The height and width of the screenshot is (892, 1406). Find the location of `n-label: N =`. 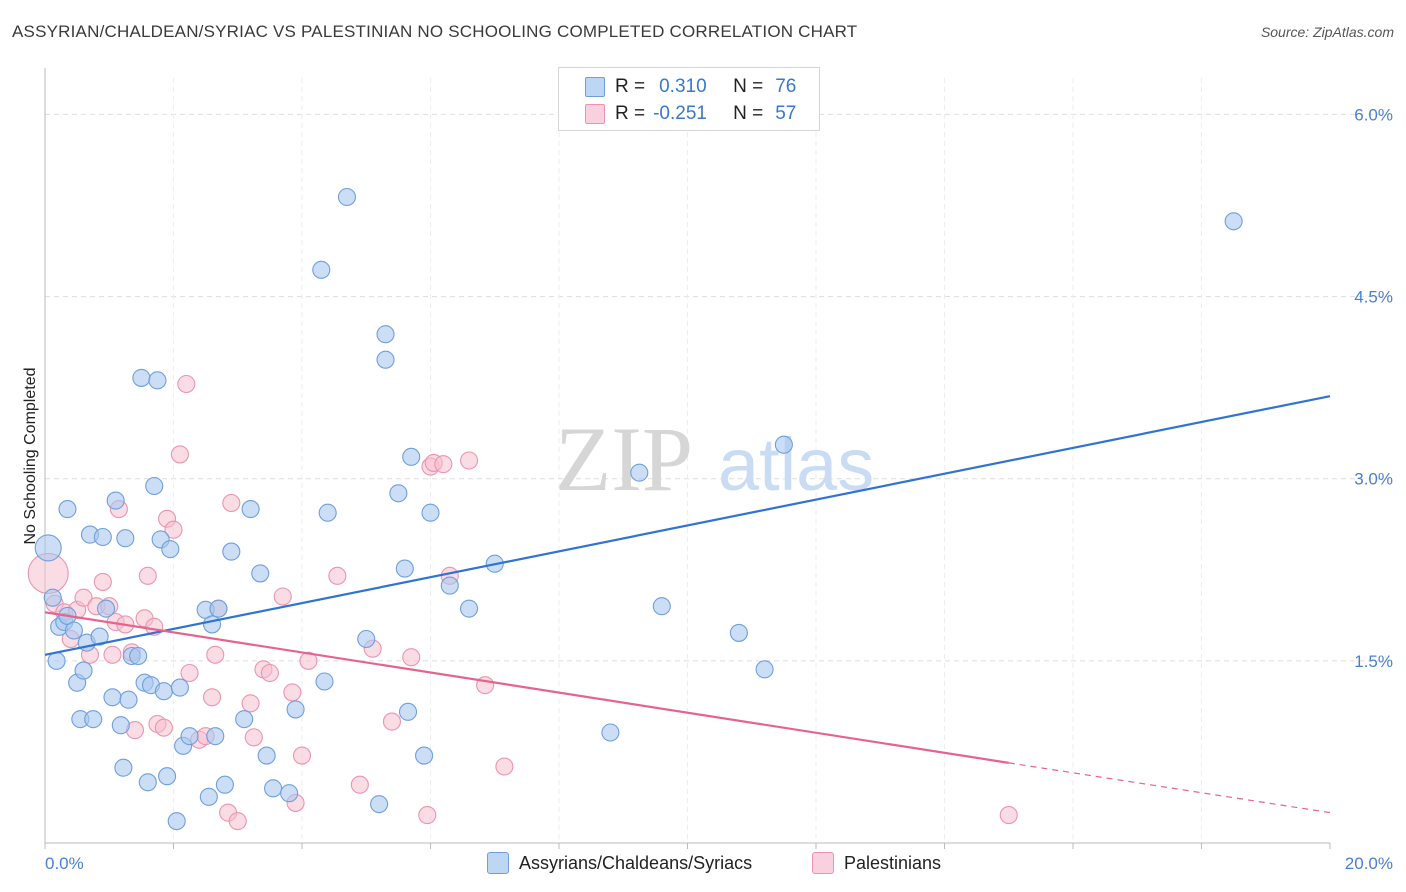

n-label: N = is located at coordinates (748, 86).